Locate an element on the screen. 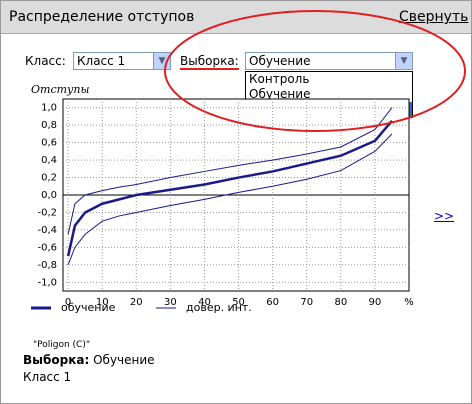 This screenshot has height=404, width=472. y-tick-label: 0,4 is located at coordinates (49, 160).